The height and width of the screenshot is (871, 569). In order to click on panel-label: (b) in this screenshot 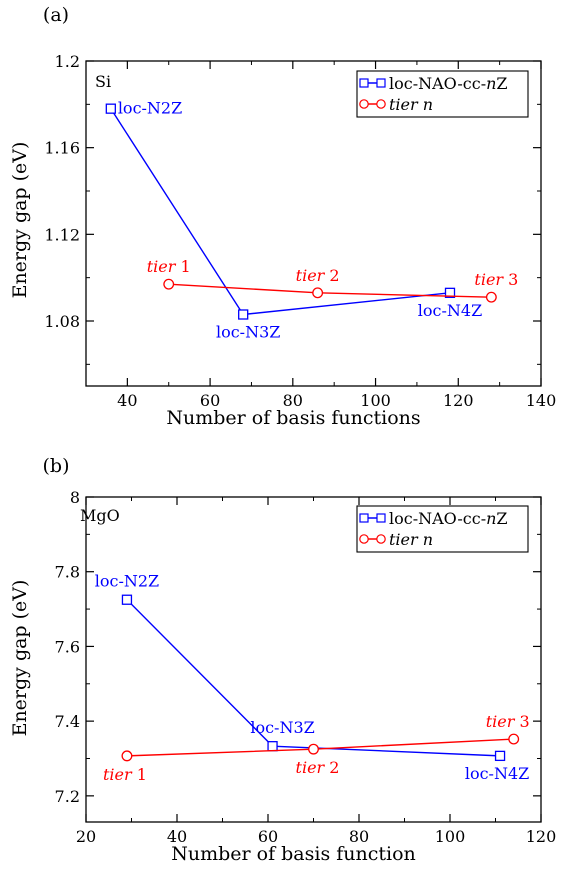, I will do `click(56, 466)`.